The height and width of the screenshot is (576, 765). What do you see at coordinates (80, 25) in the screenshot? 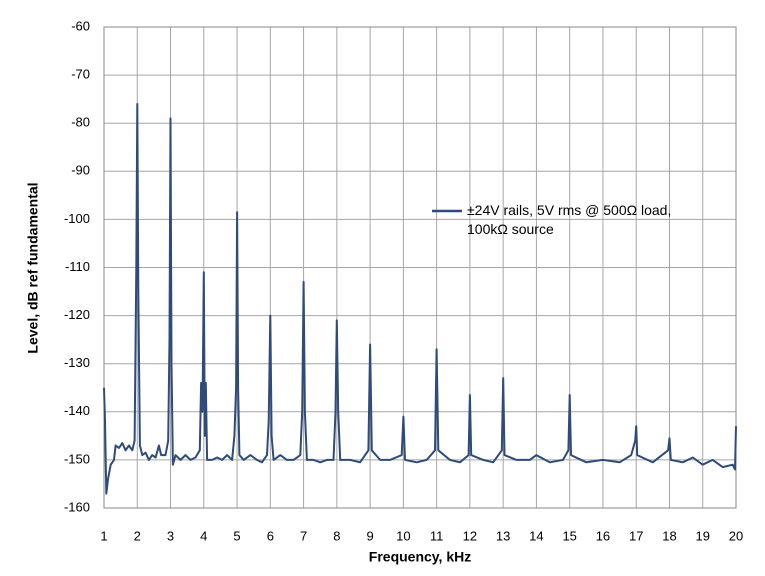
I see `y-tick-label: -60` at bounding box center [80, 25].